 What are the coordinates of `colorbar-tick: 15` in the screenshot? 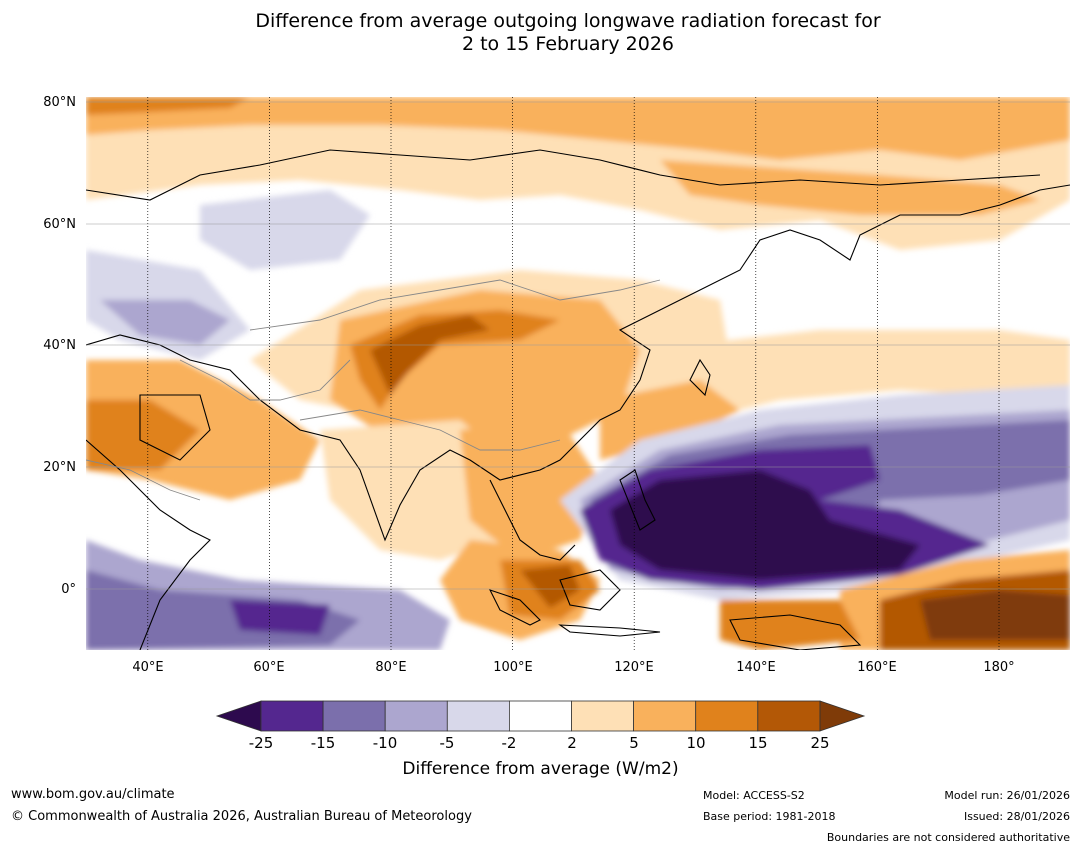 It's located at (758, 743).